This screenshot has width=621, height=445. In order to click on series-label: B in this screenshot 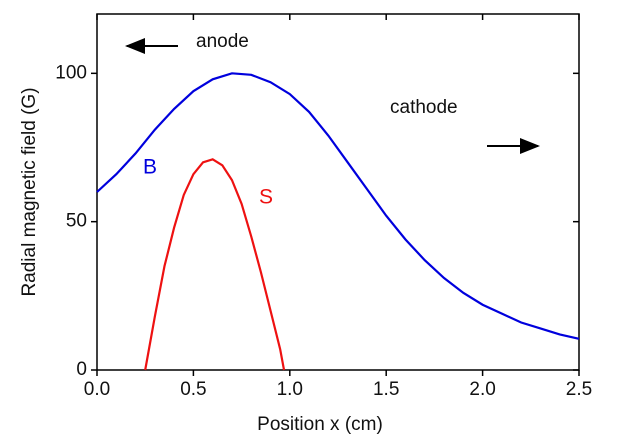, I will do `click(150, 167)`.